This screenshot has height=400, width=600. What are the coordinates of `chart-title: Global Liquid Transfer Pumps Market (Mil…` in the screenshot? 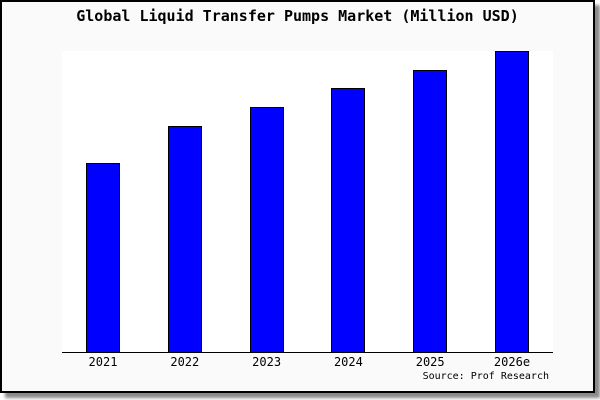 It's located at (297, 16).